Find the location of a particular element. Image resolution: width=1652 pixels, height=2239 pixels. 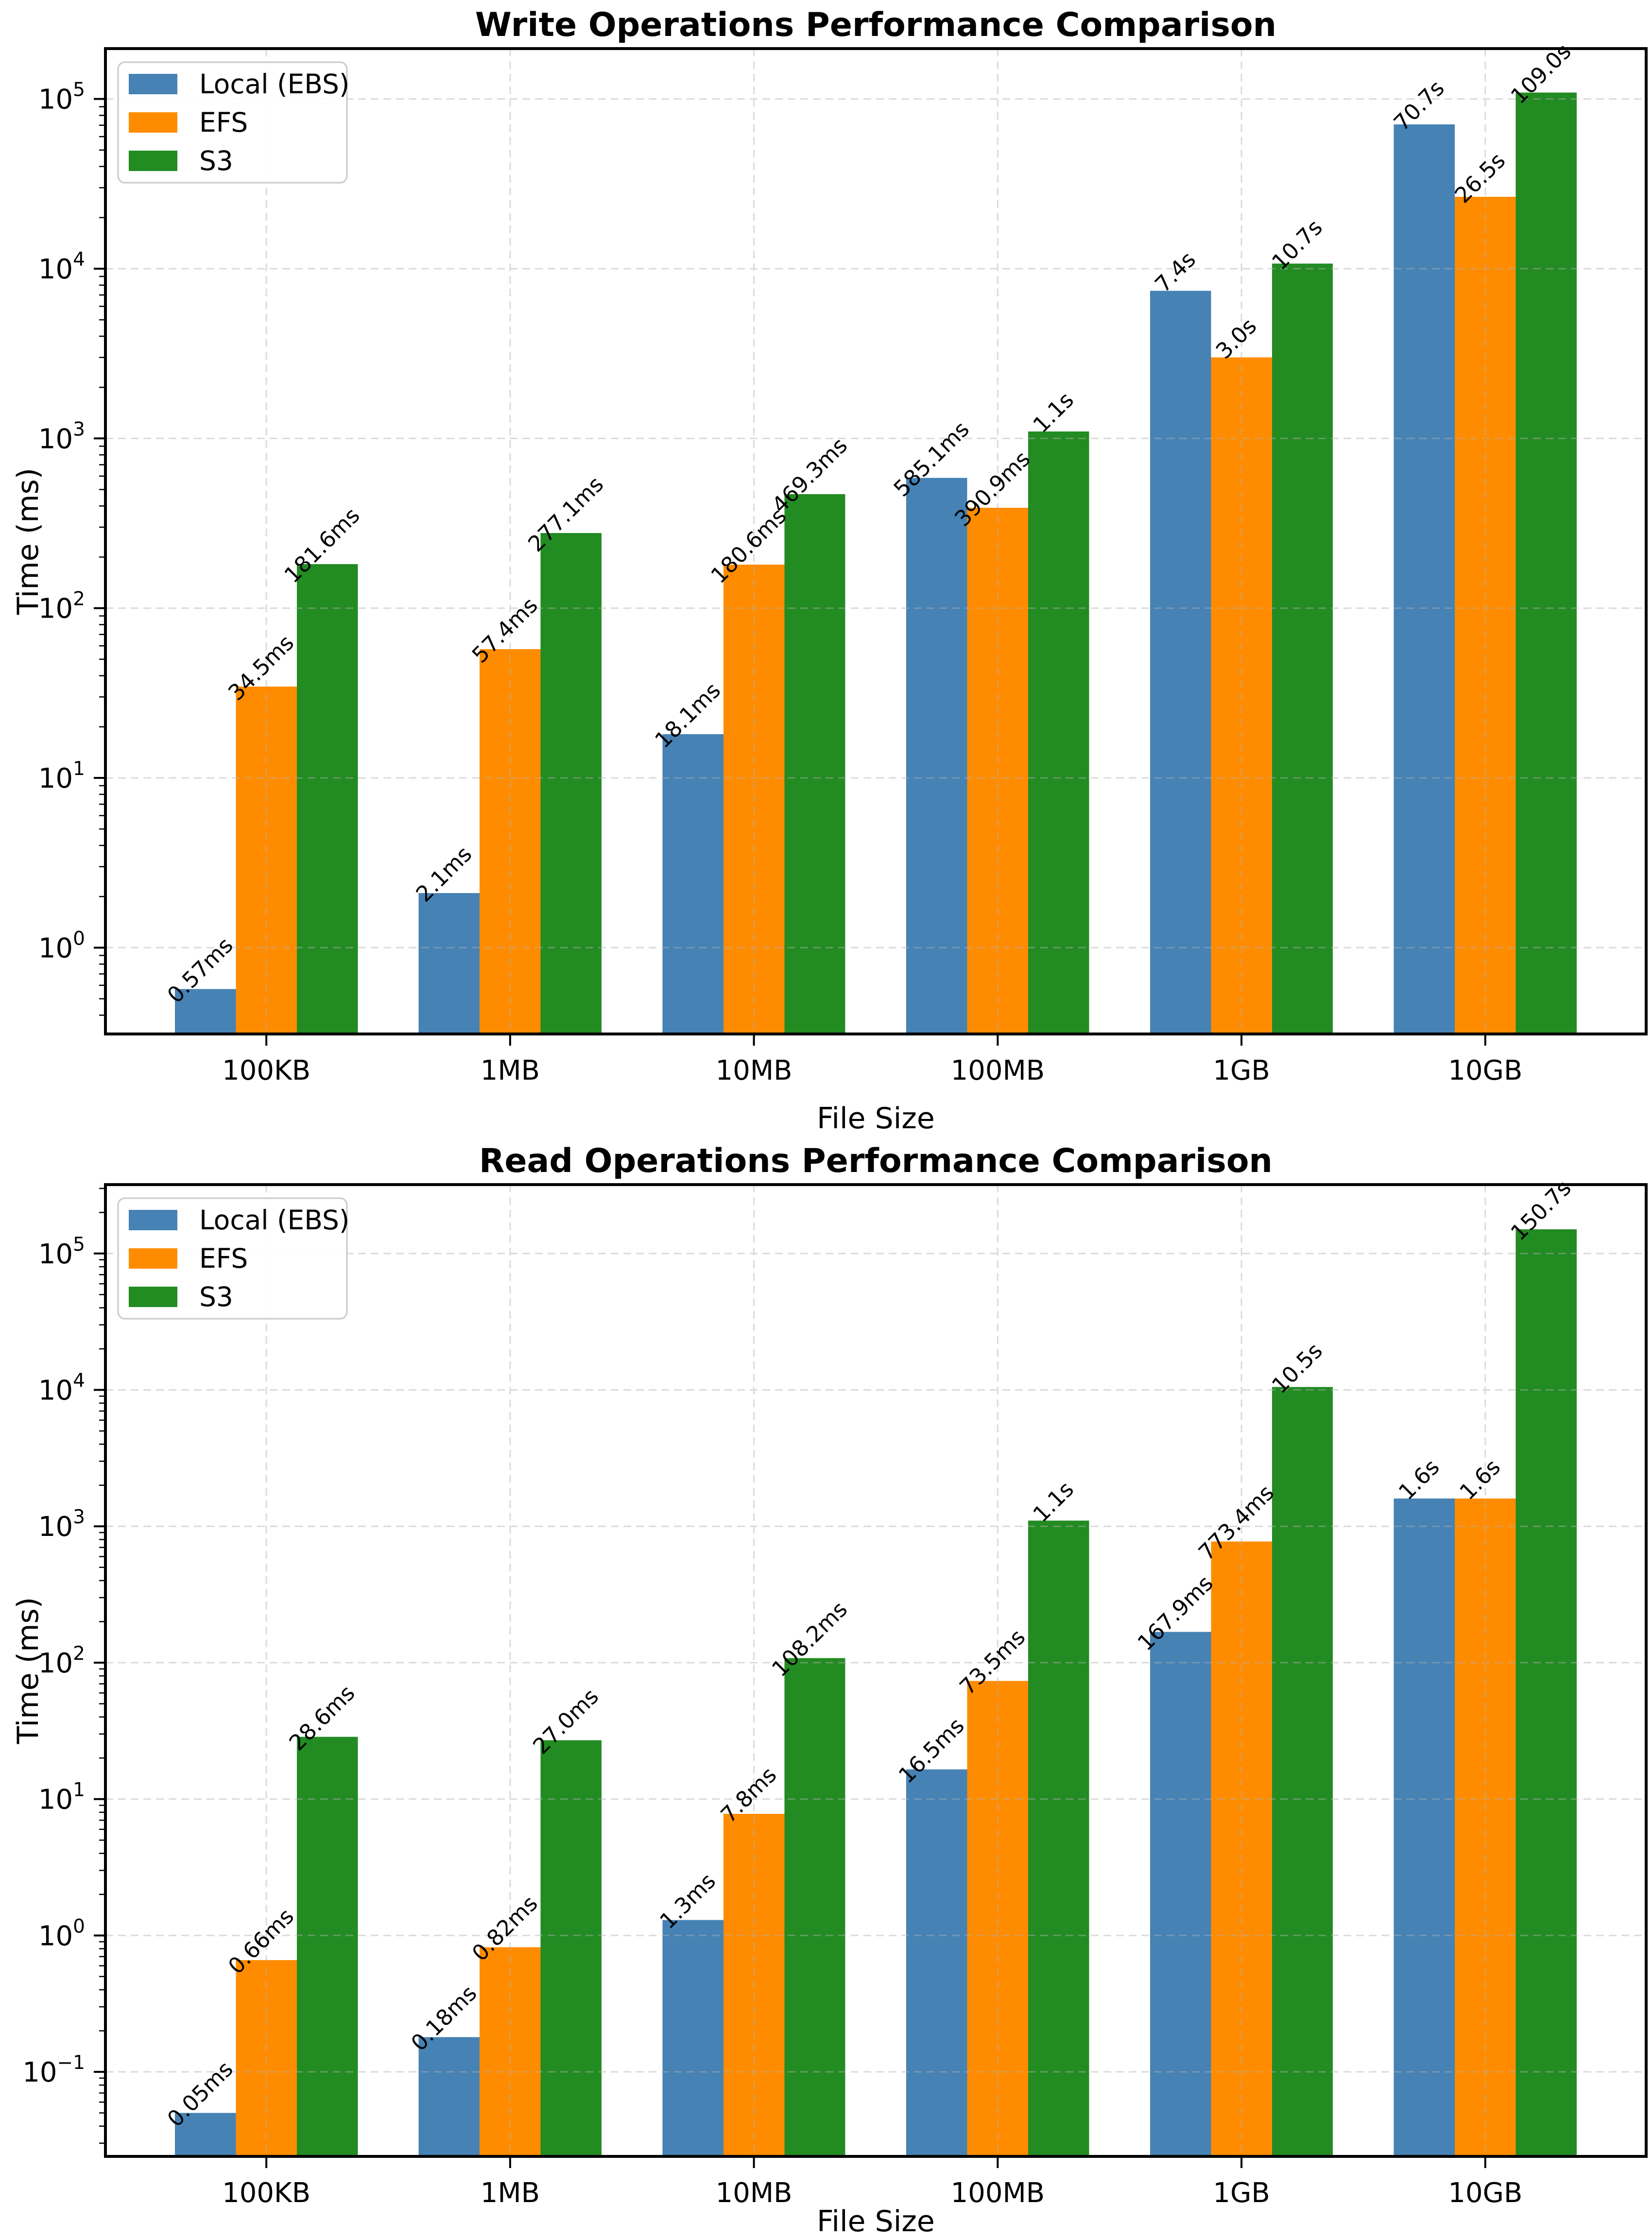

bar-S3-10GB is located at coordinates (1546, 1692).